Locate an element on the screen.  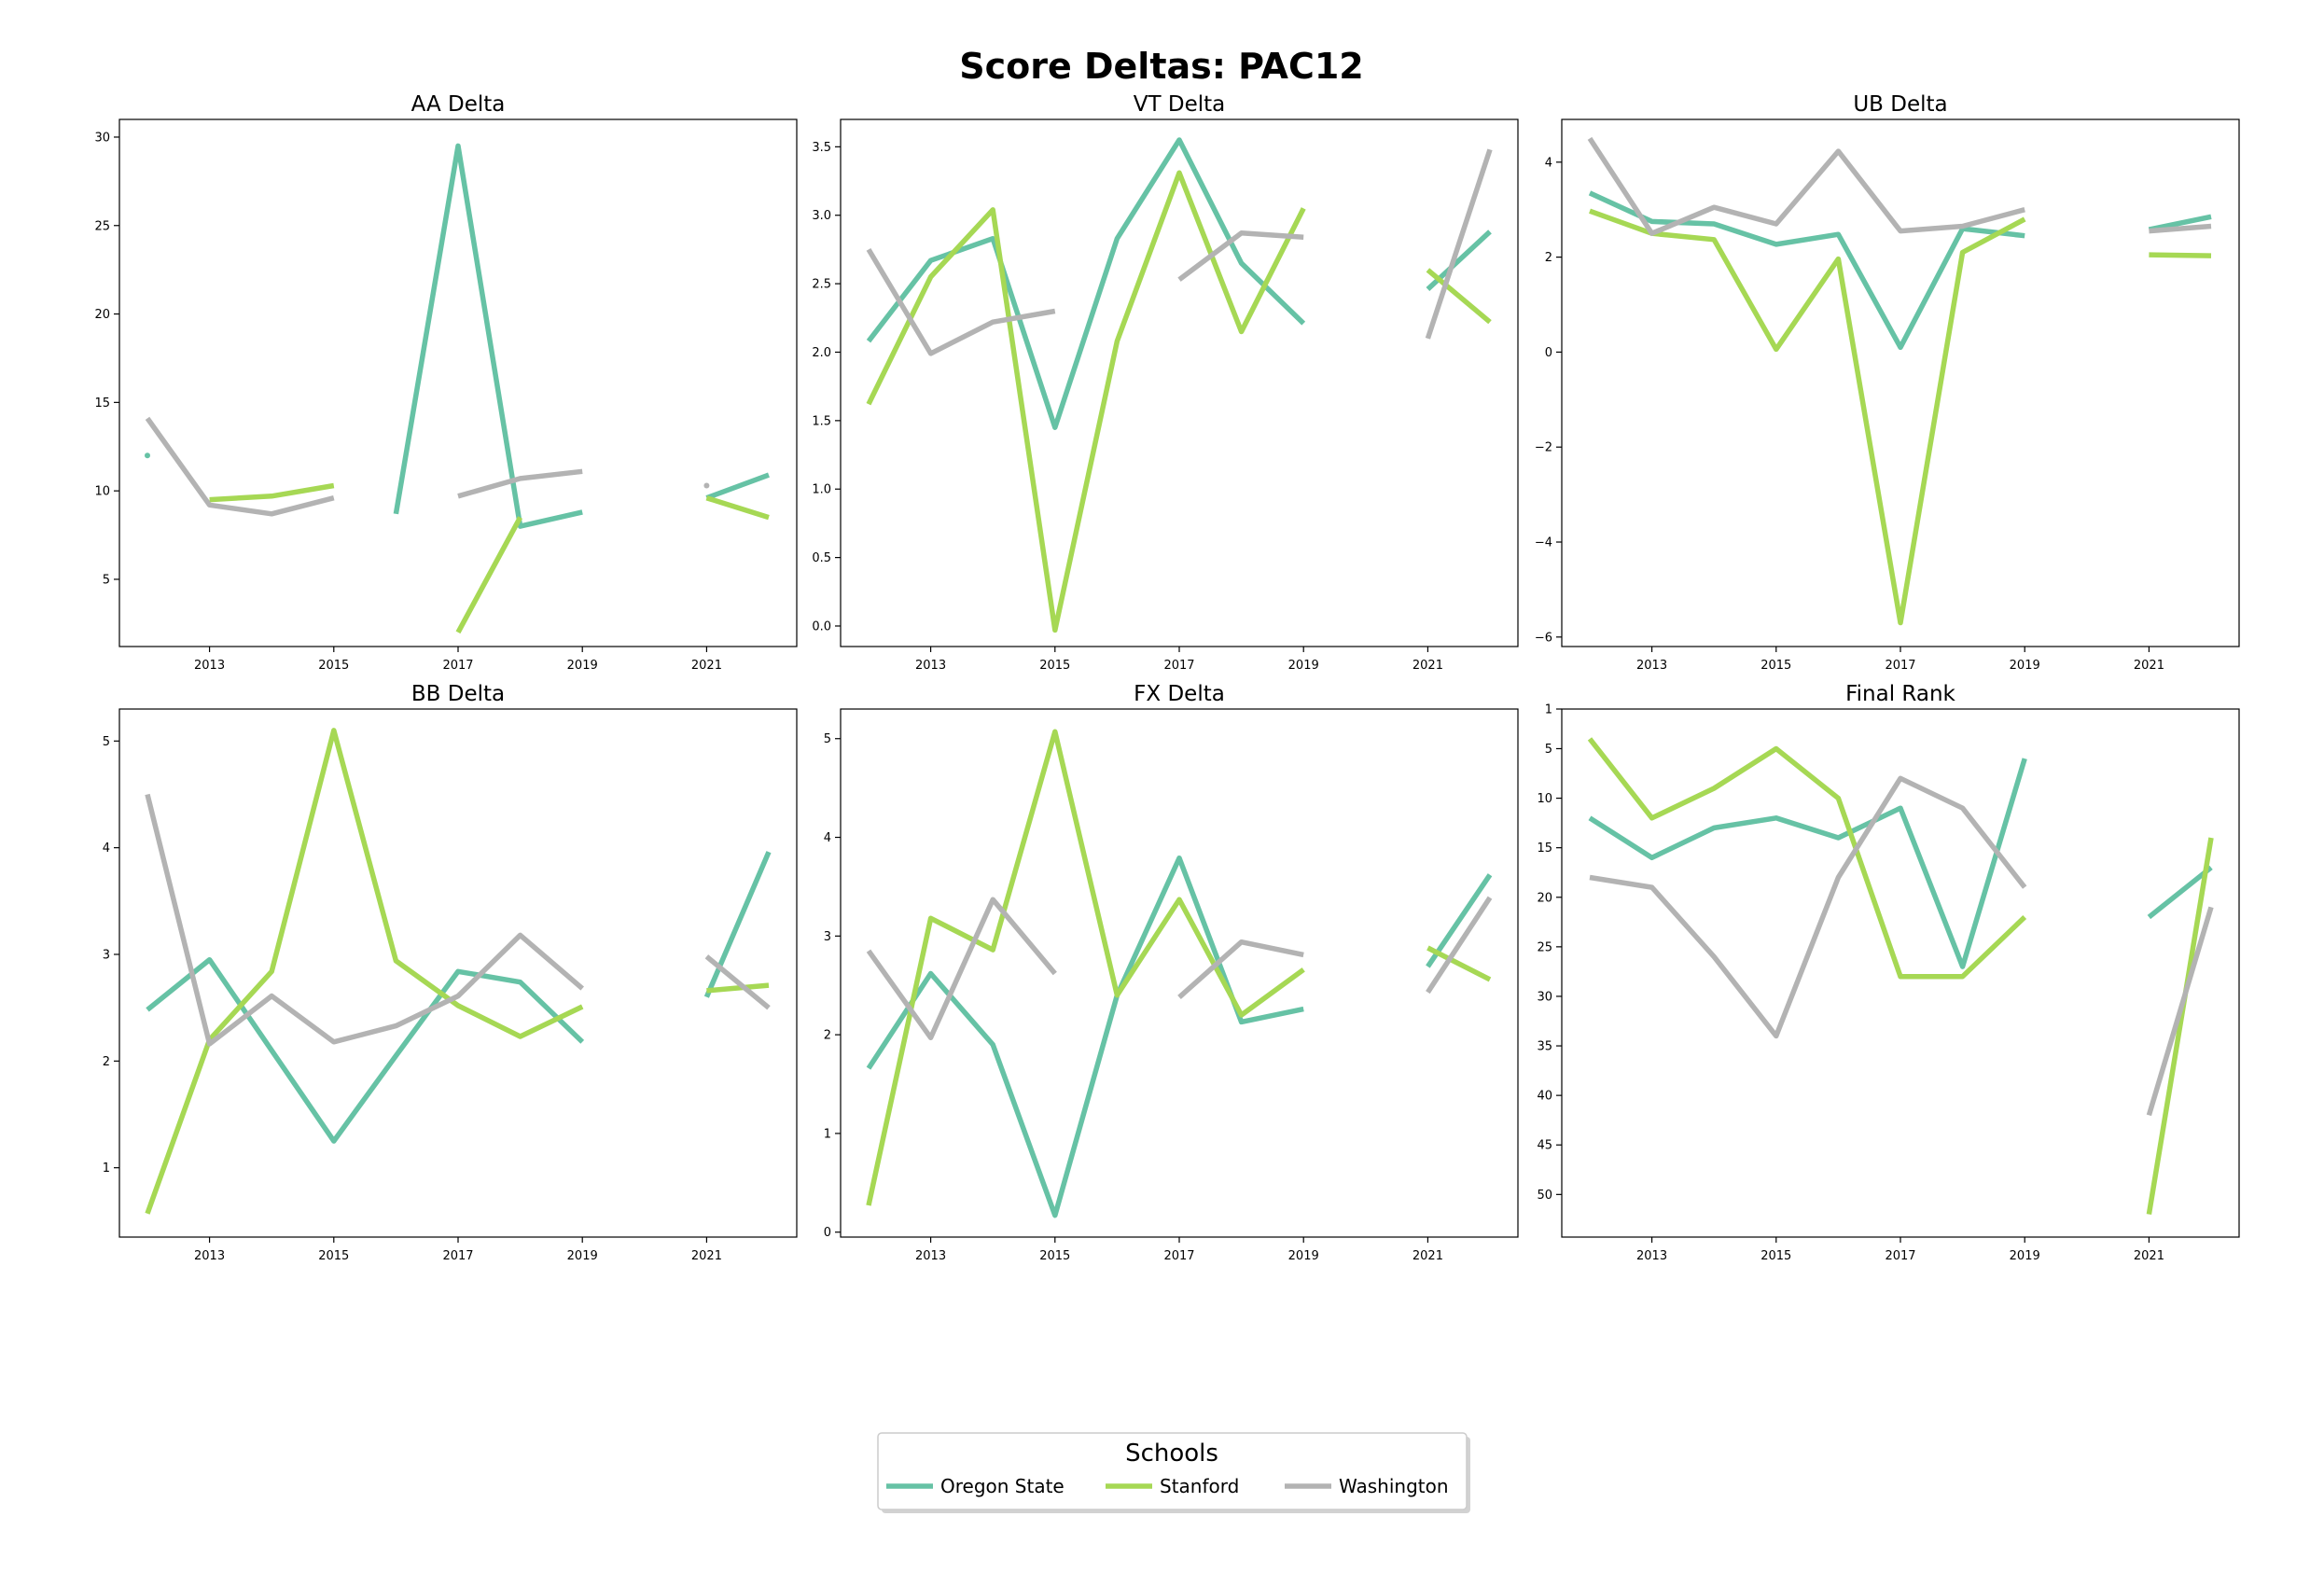
legend-label: Stanford is located at coordinates (1200, 1486).